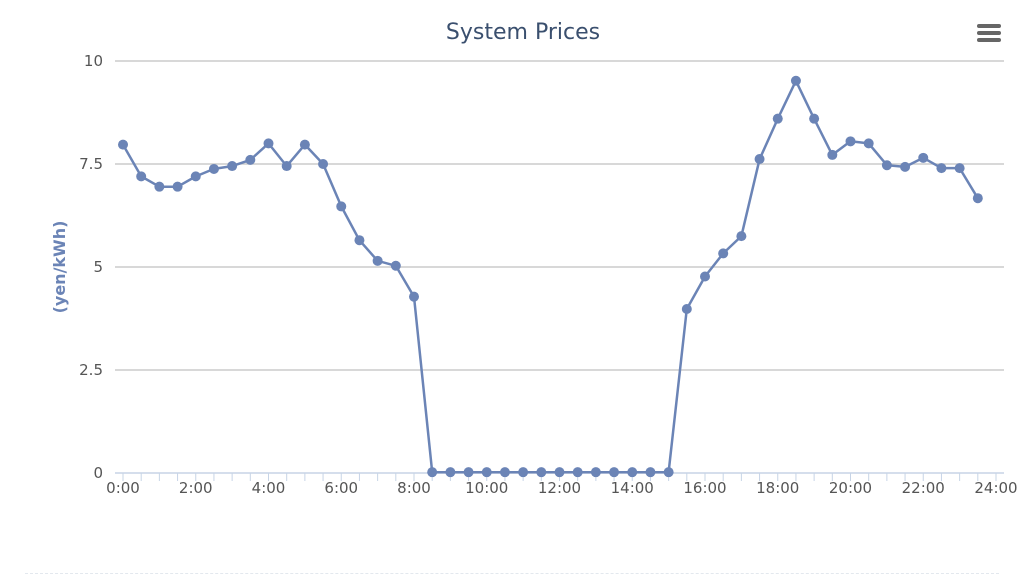 This screenshot has width=1024, height=576. Describe the element at coordinates (777, 488) in the screenshot. I see `x-tick-label: 18:00` at that location.